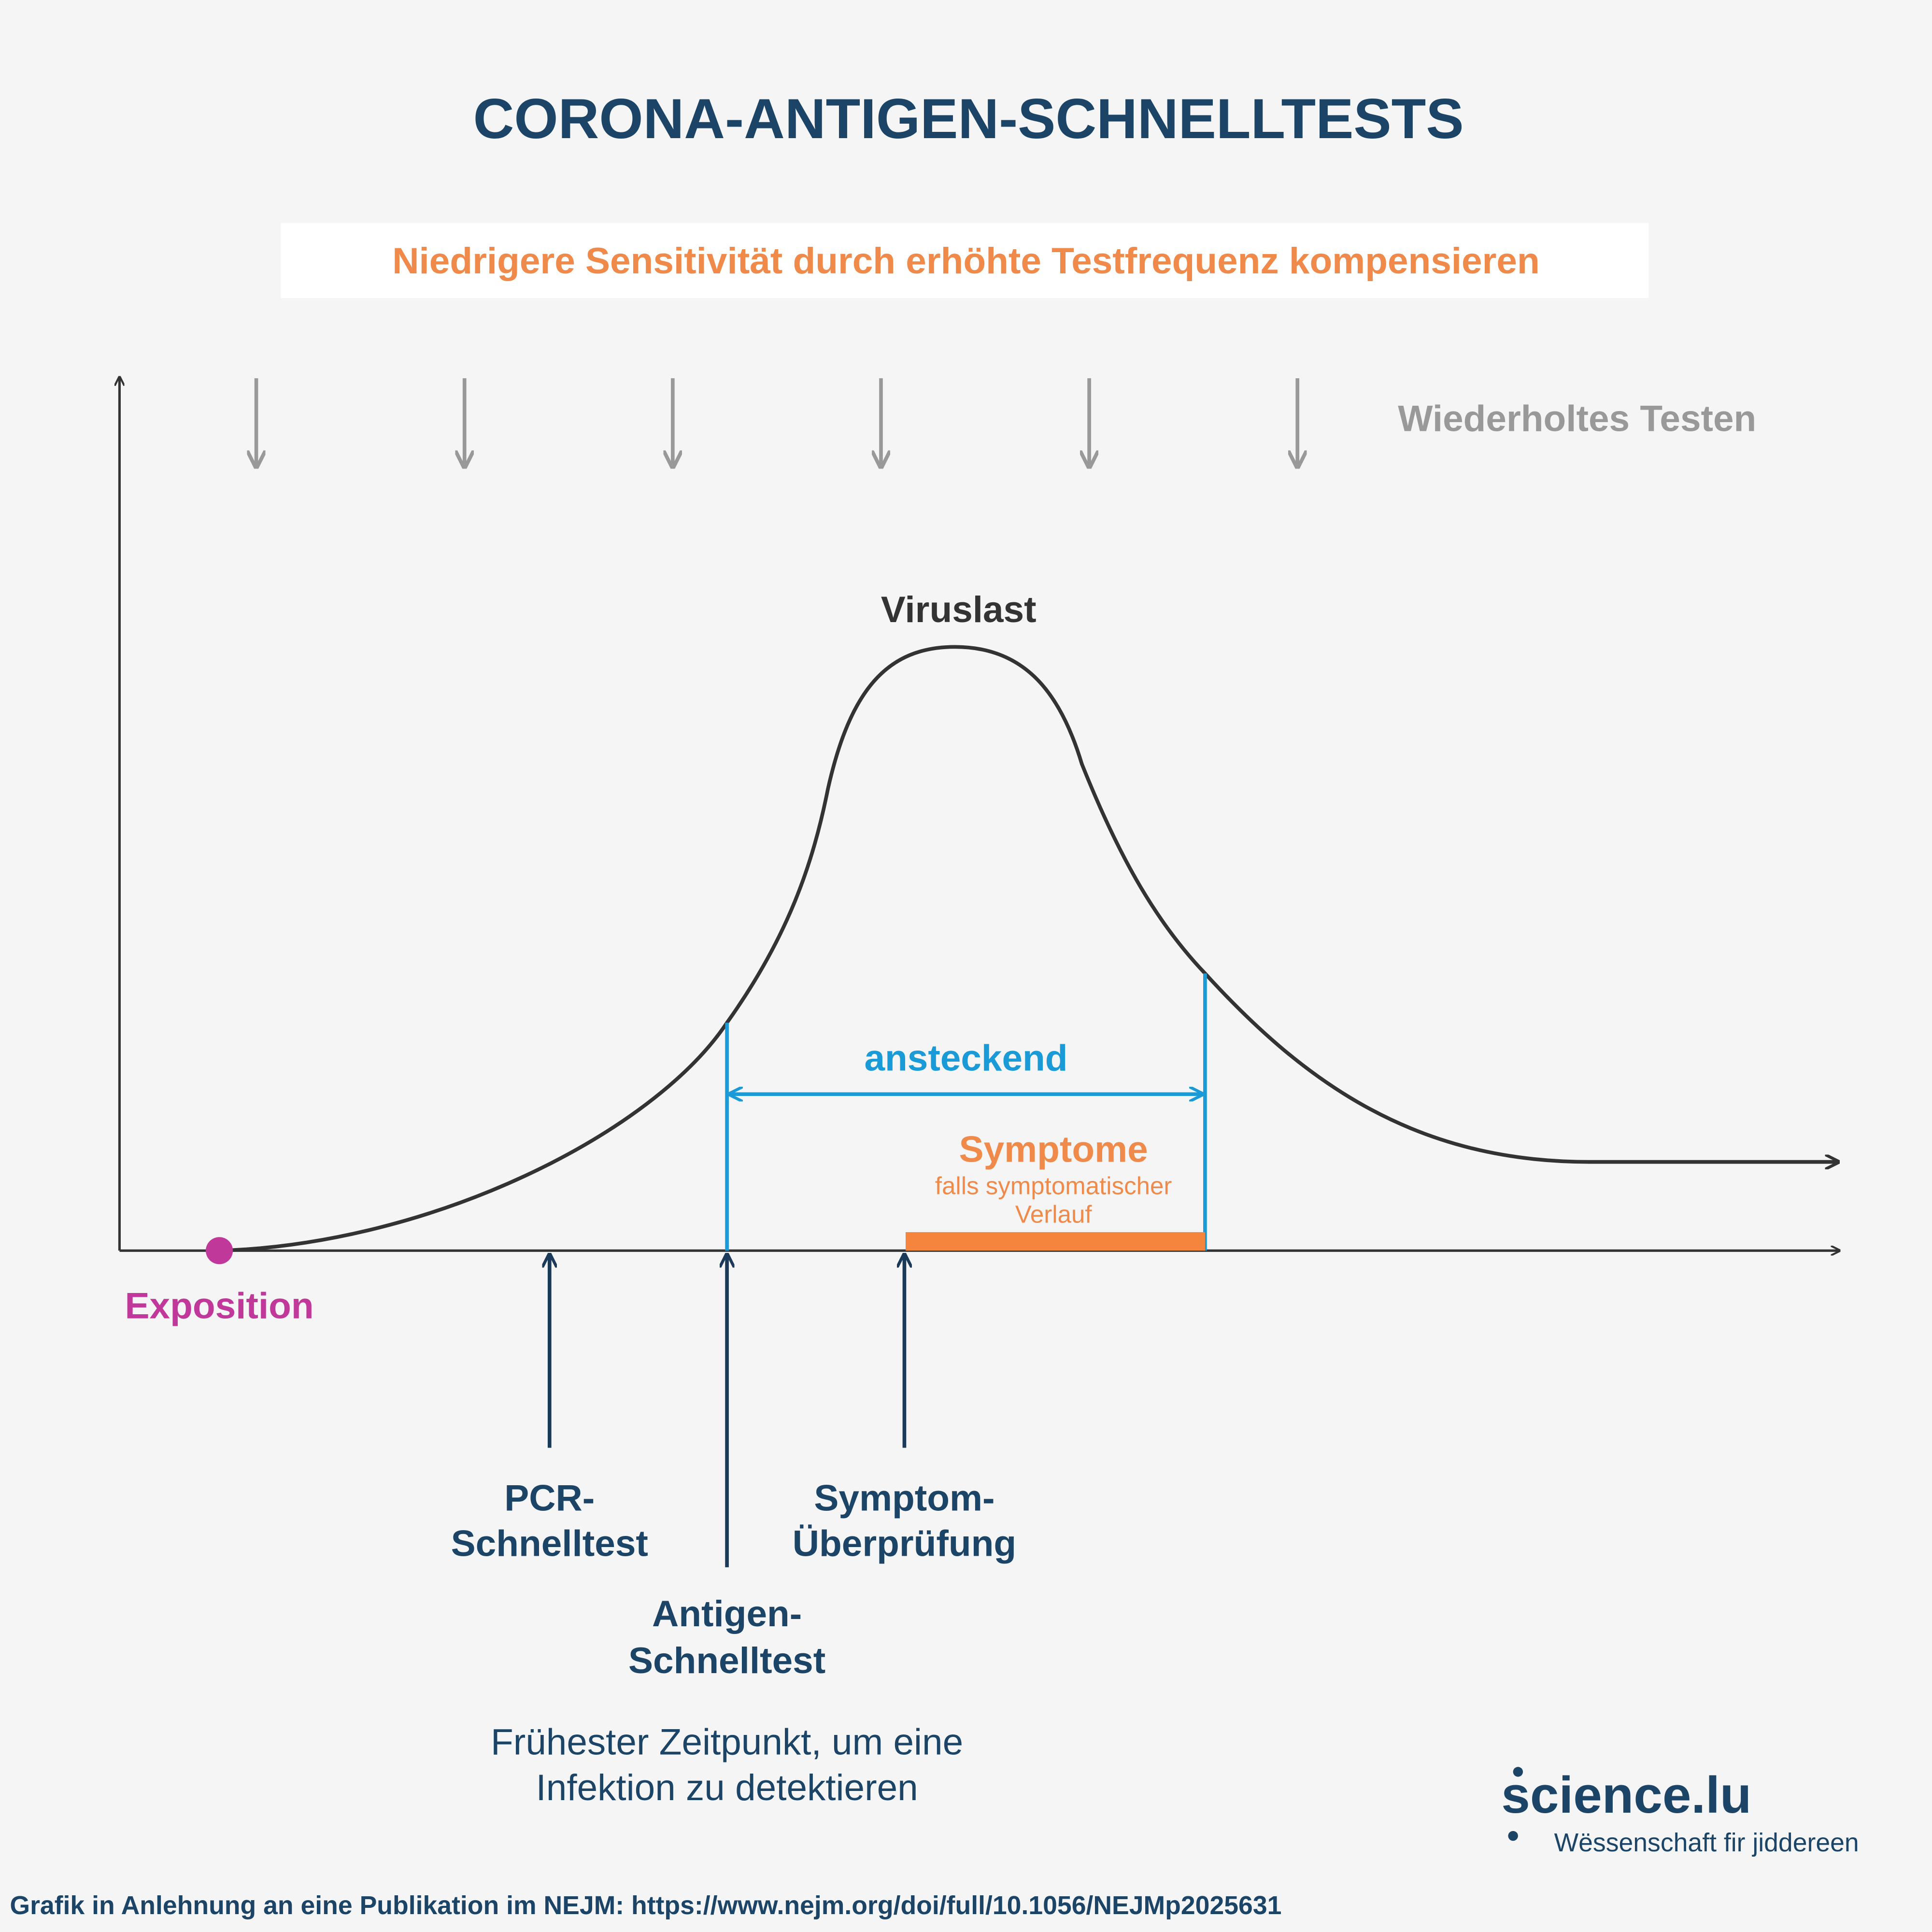  What do you see at coordinates (1577, 419) in the screenshot?
I see `repeated-testing-label: Wiederholtes Testen` at bounding box center [1577, 419].